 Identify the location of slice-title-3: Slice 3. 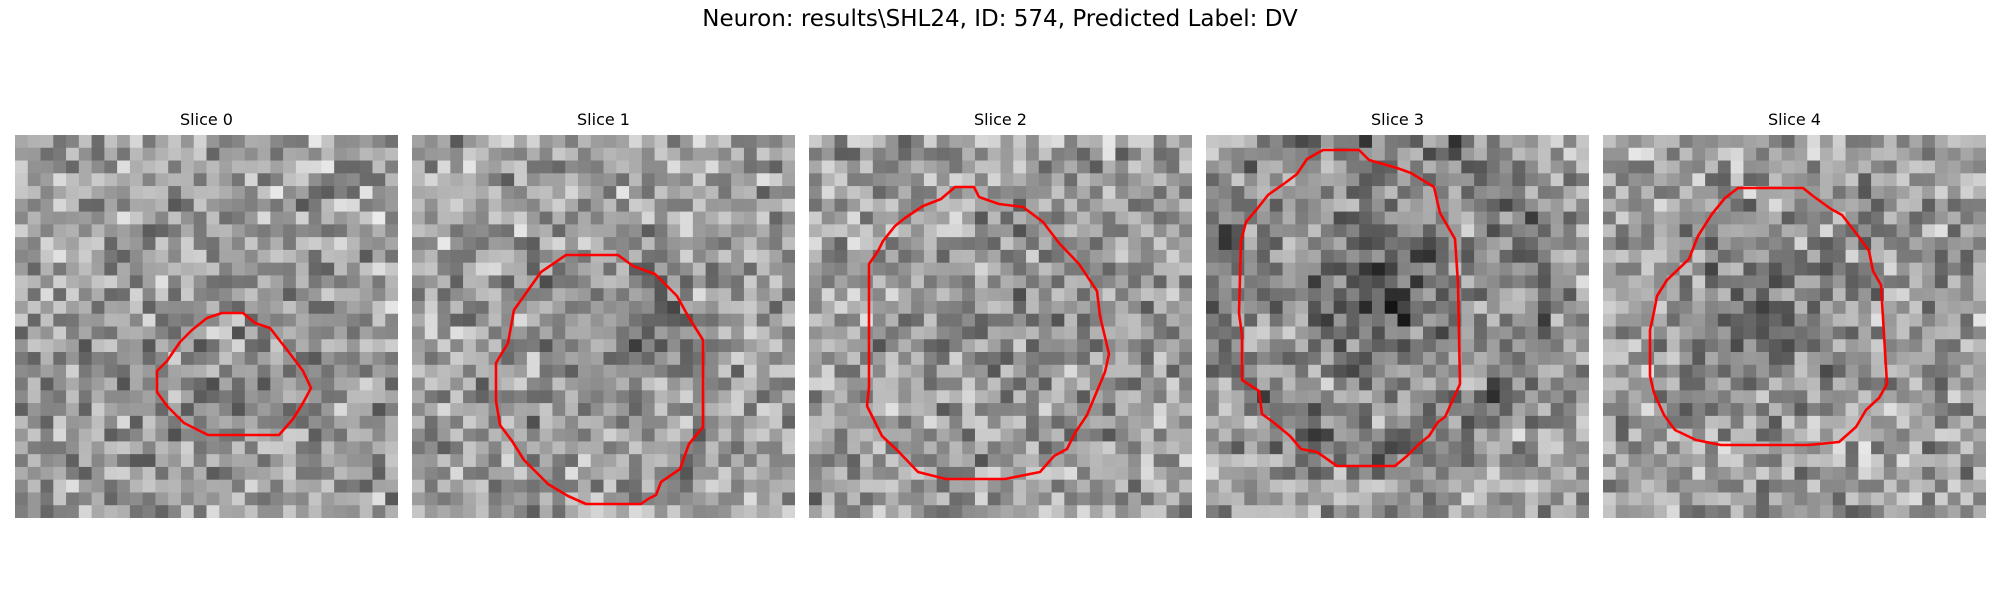
(1397, 119).